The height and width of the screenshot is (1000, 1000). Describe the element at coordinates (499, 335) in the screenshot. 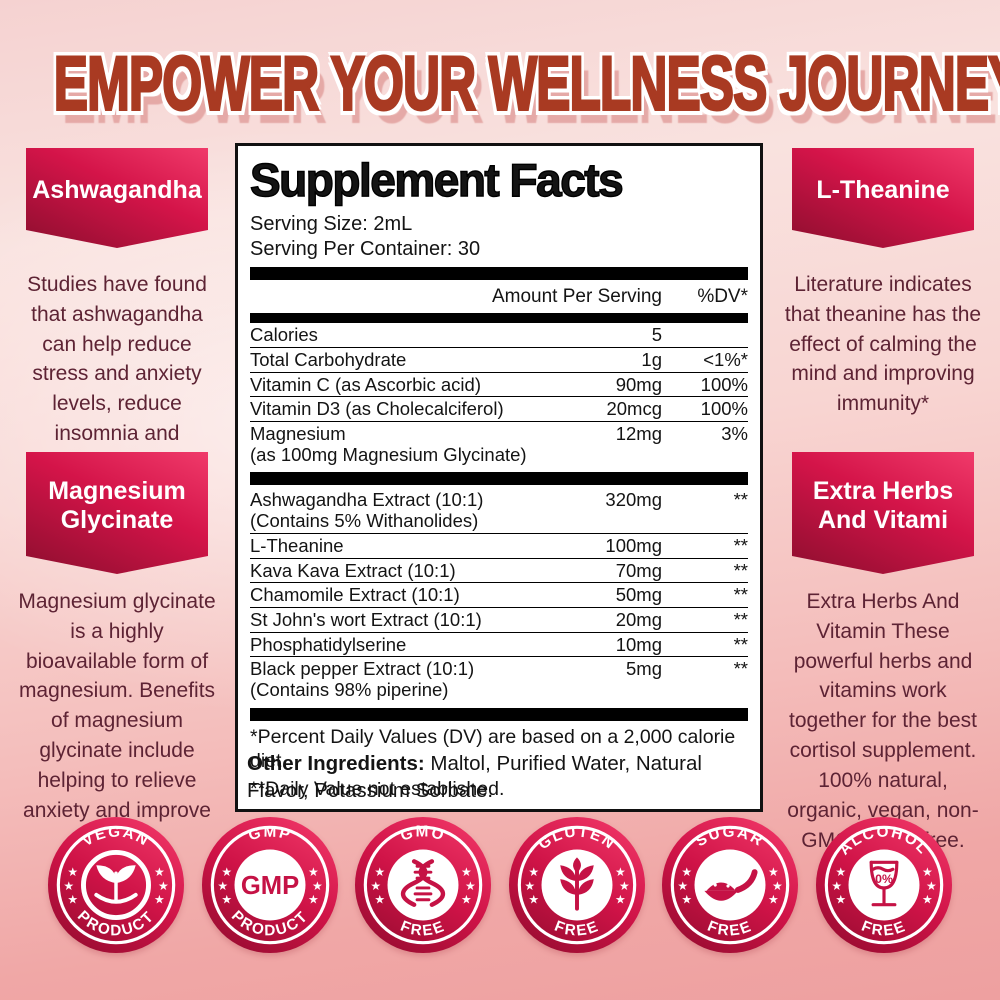

I see `table-row: Calories 5` at that location.